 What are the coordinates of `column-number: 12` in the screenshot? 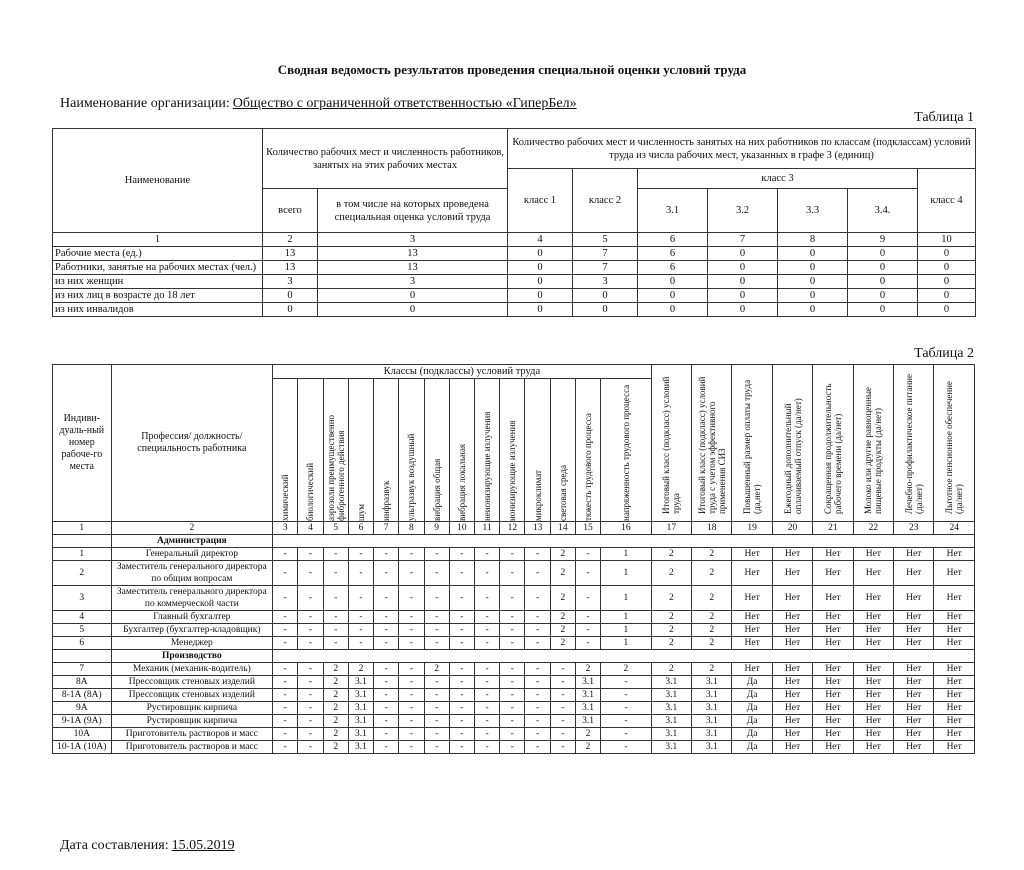 It's located at (512, 528).